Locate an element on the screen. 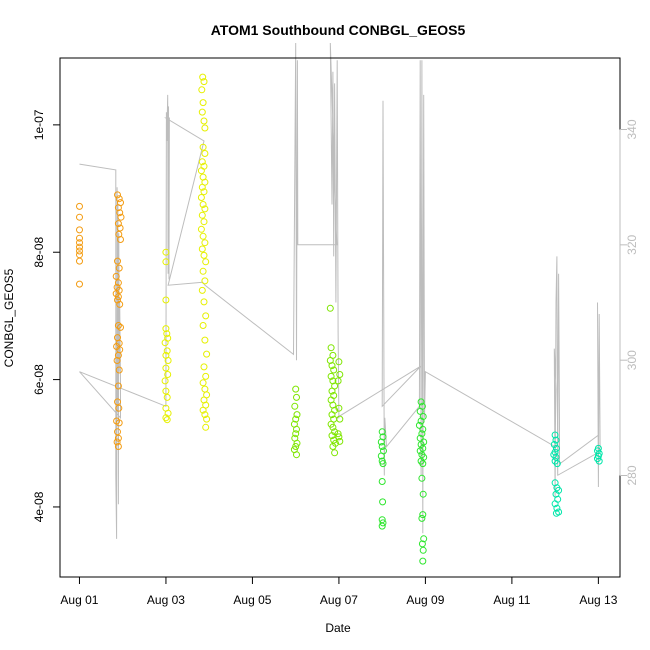 The height and width of the screenshot is (650, 650). y-tick-label: 4e-08 is located at coordinates (39, 506).